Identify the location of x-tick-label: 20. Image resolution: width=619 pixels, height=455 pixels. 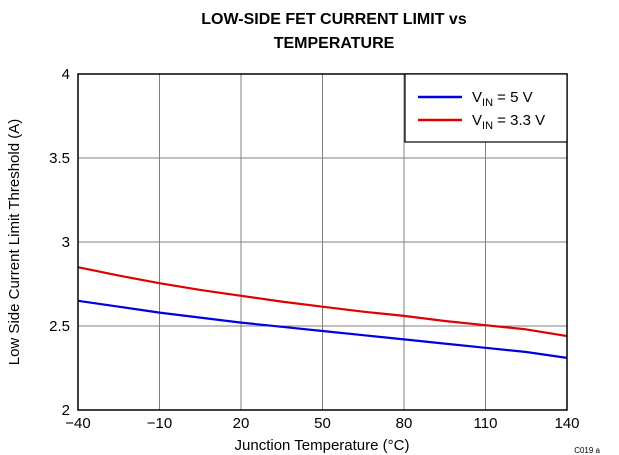
(241, 423).